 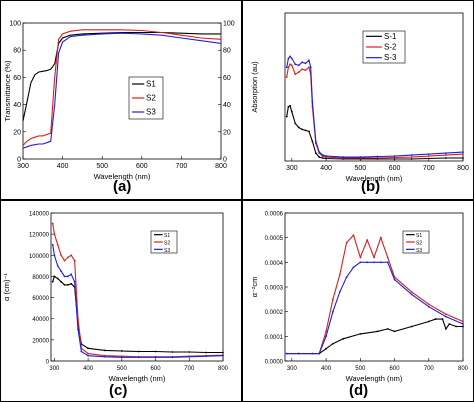 I want to click on legend-label-s-3: S-3, so click(x=390, y=57).